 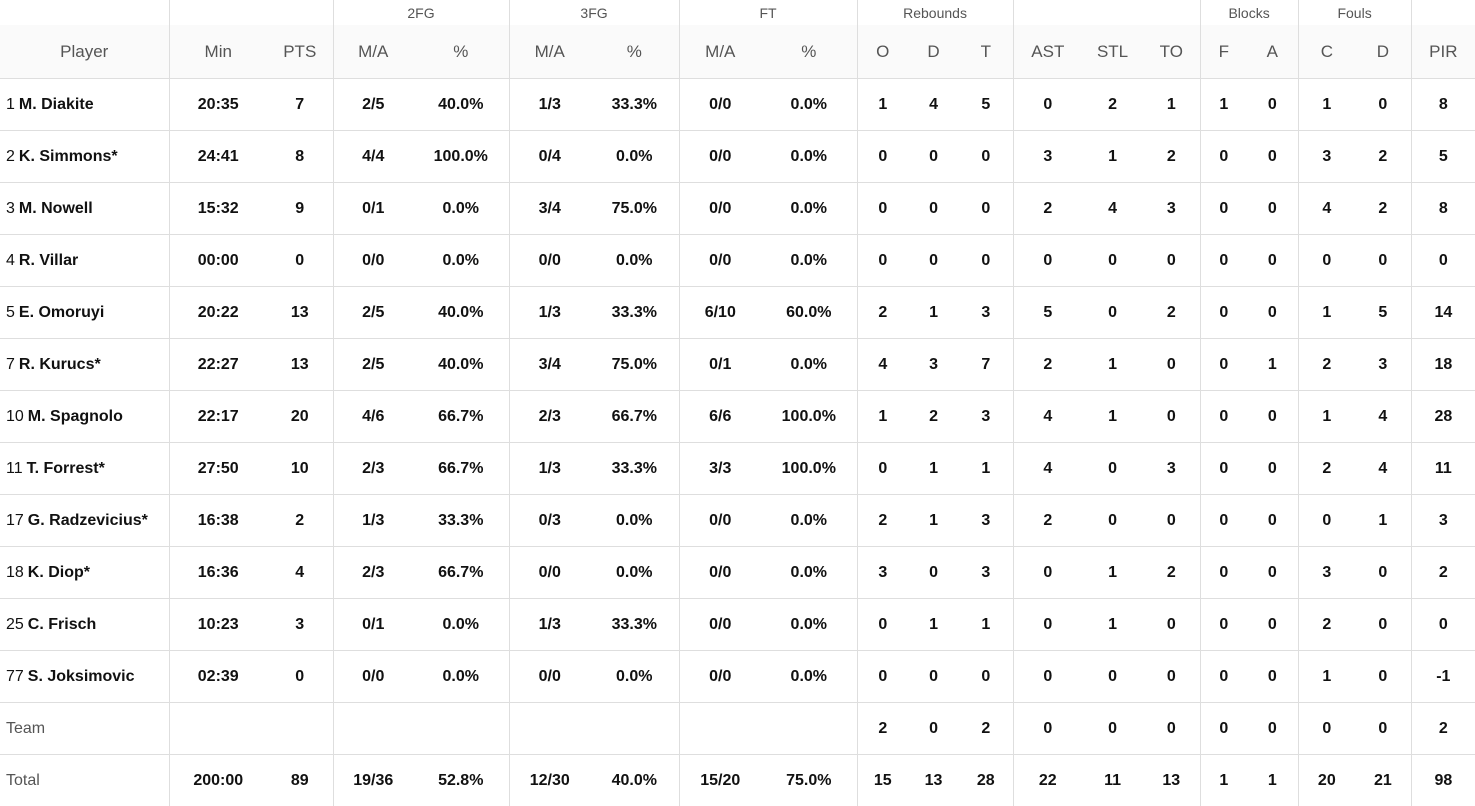 I want to click on col-header-ft-ma: M/A, so click(x=720, y=52).